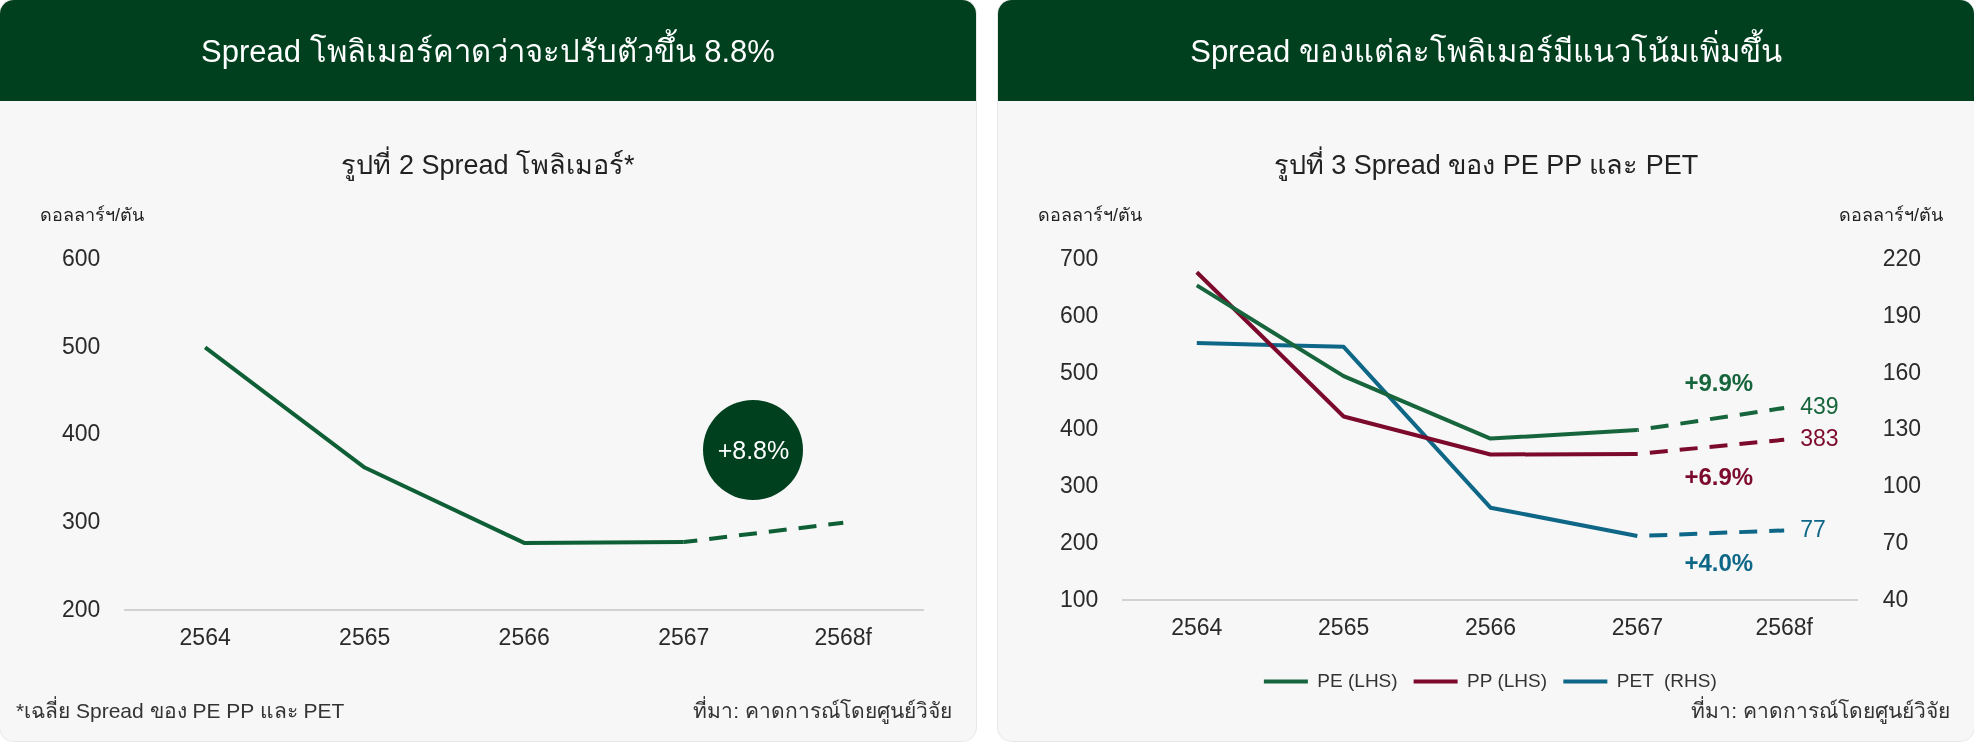  I want to click on y2-tick-label: 70, so click(1895, 541).